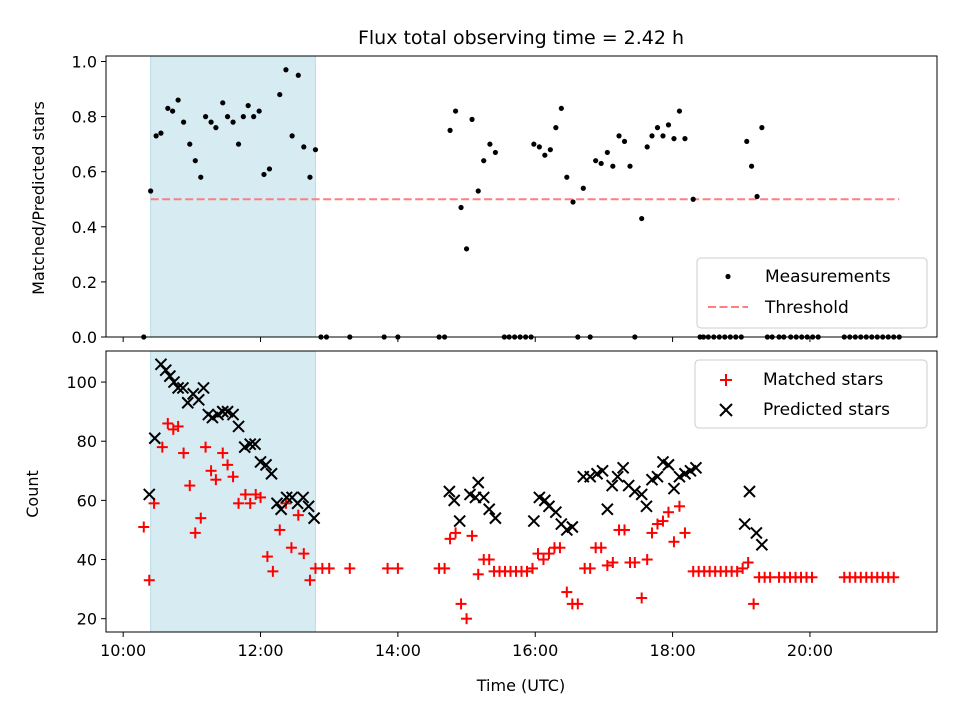 The width and height of the screenshot is (960, 724). Describe the element at coordinates (81, 382) in the screenshot. I see `y-tick-label: 100` at that location.